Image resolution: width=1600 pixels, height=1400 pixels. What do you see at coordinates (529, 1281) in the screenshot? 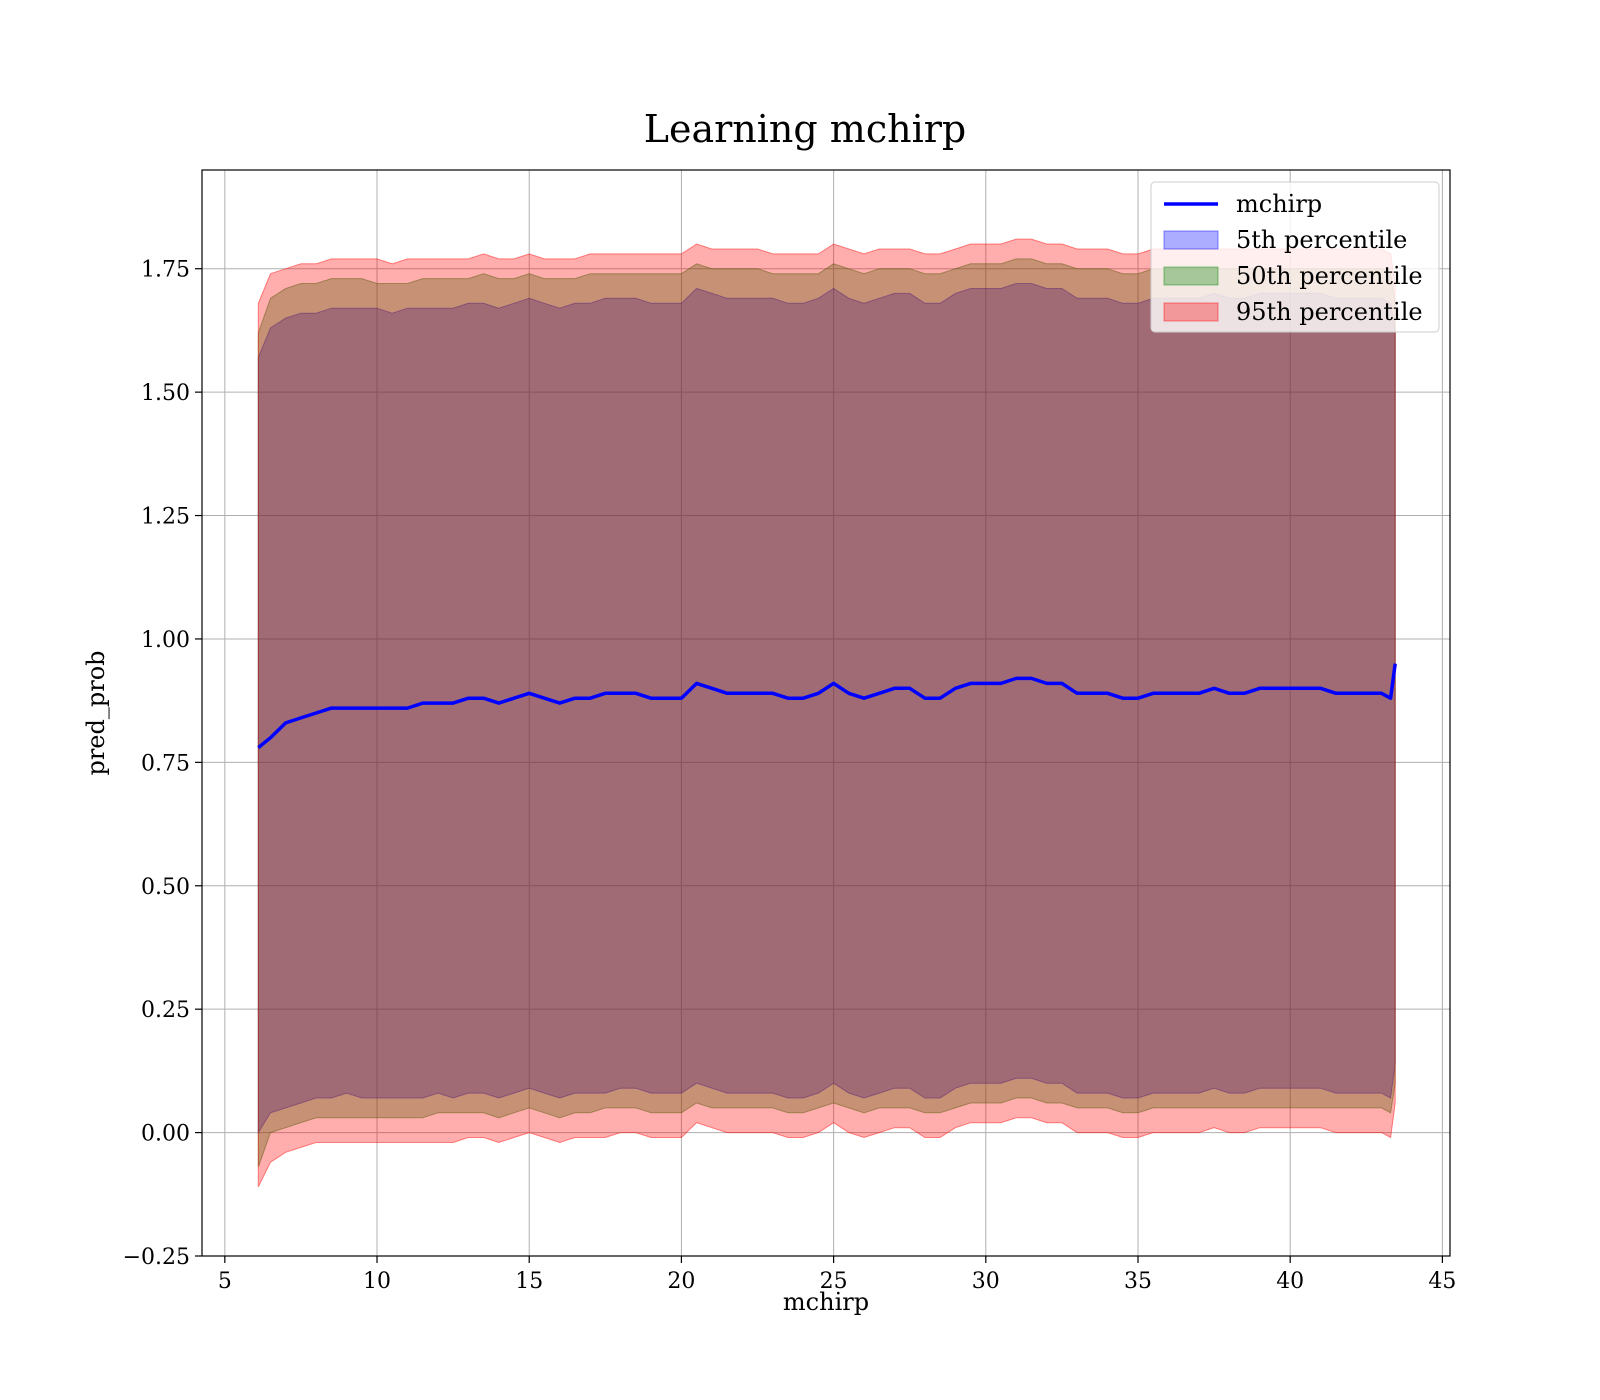
I see `x-tick-label: 15` at bounding box center [529, 1281].